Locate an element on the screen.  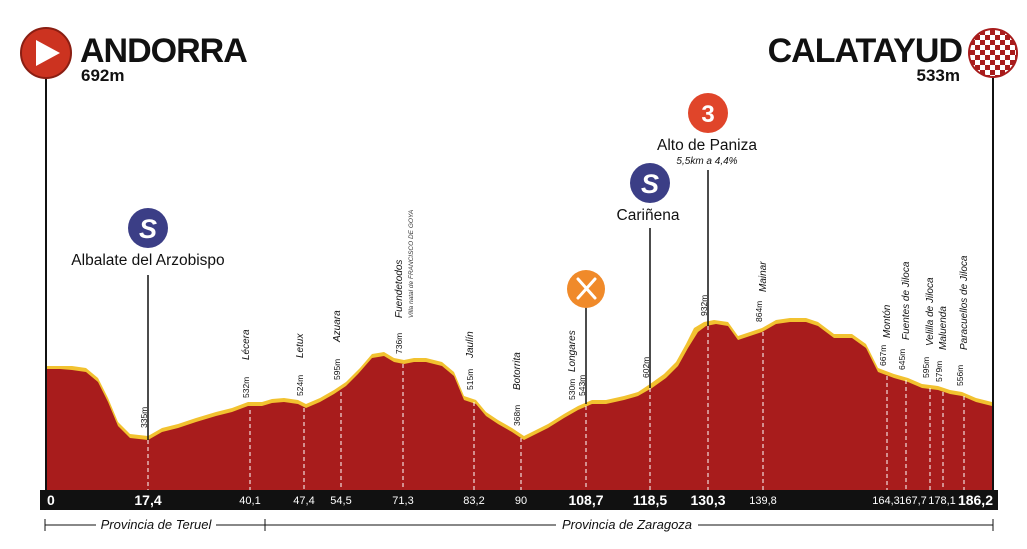
km-label: 186,2 is located at coordinates (975, 500).